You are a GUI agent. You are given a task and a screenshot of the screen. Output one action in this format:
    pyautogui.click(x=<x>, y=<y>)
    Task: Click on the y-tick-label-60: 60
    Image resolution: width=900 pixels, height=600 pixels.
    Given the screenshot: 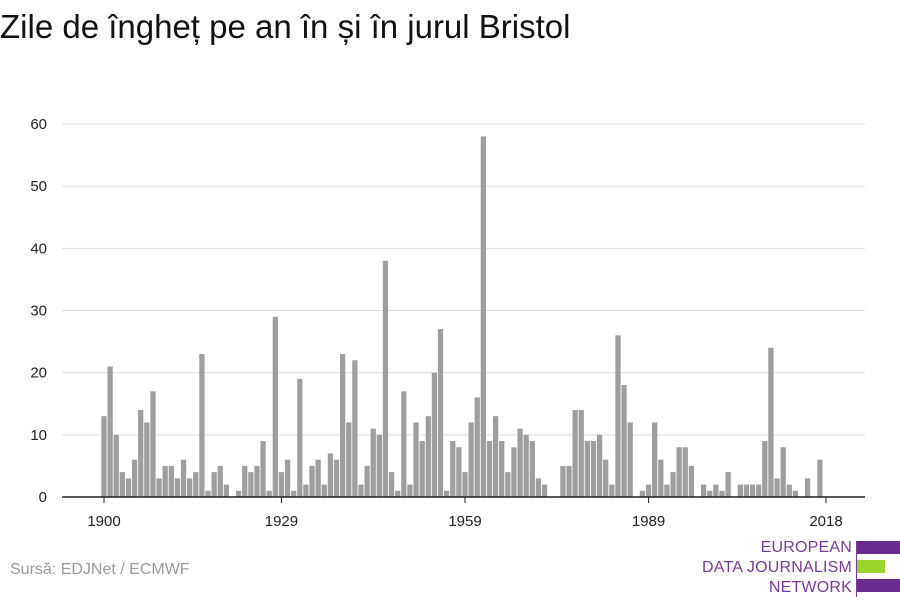 What is the action you would take?
    pyautogui.click(x=38, y=124)
    